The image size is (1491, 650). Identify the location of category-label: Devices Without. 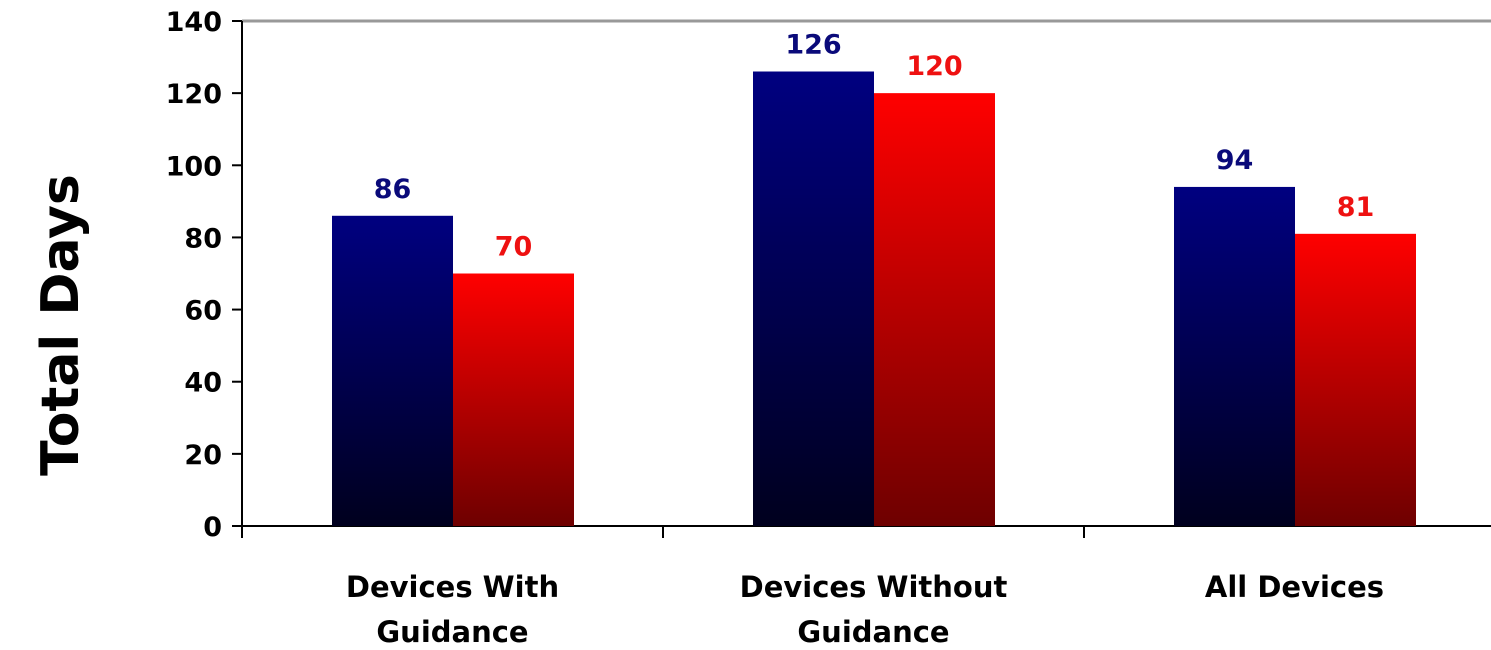
(874, 587).